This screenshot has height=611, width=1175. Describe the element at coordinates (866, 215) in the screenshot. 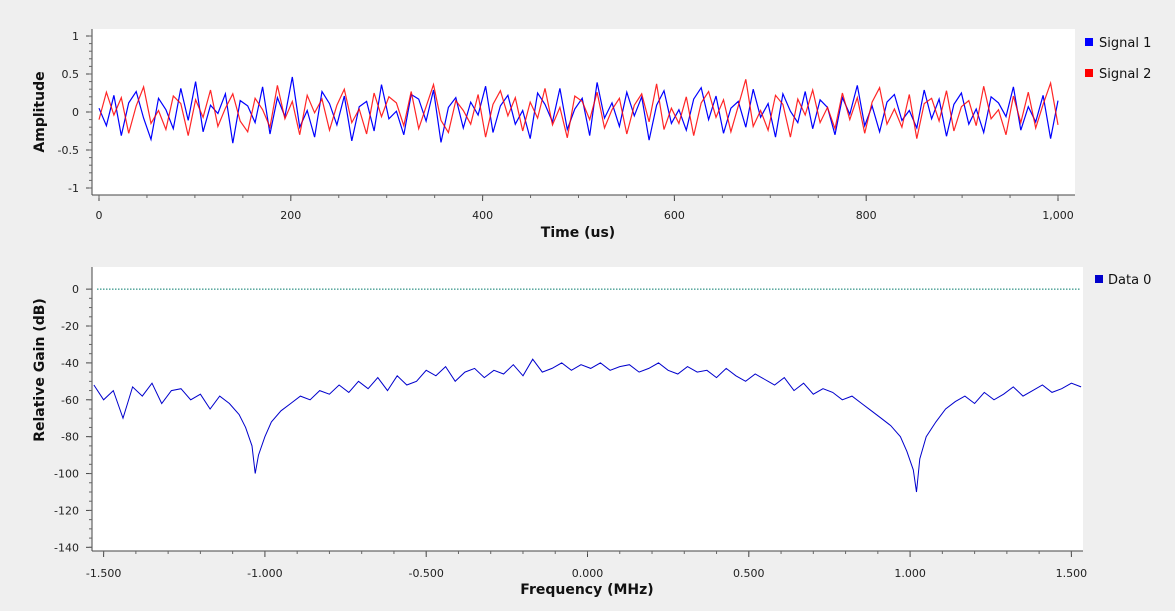

I see `x-tick-label: 800` at that location.